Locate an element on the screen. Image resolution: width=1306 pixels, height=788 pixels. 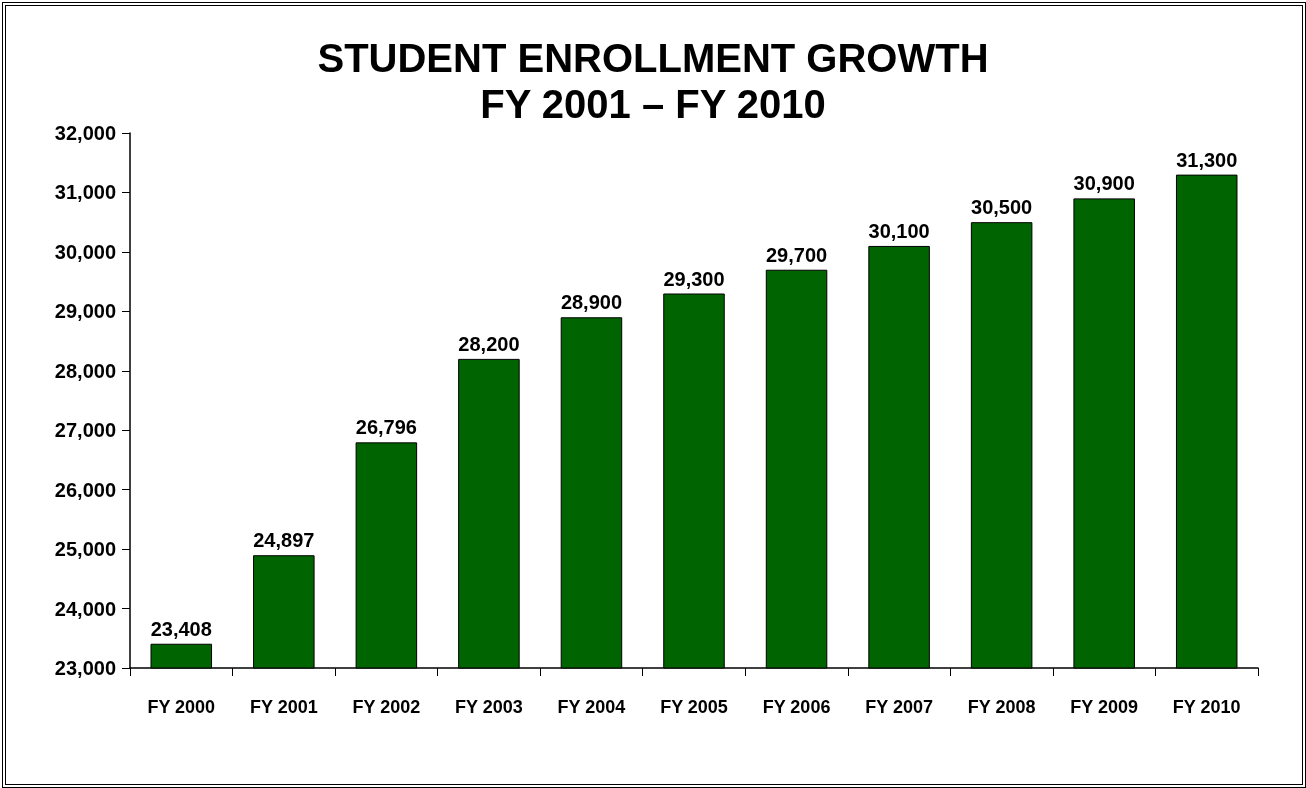
x-tick-label: FY 2008 is located at coordinates (1001, 707).